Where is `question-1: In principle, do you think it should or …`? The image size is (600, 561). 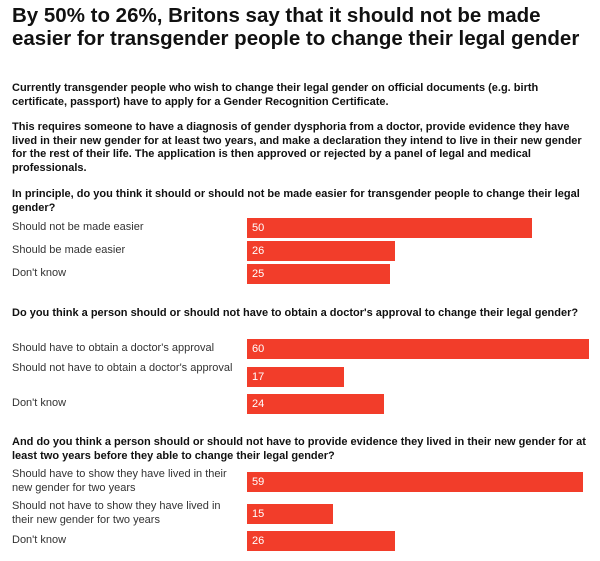 question-1: In principle, do you think it should or … is located at coordinates (296, 201).